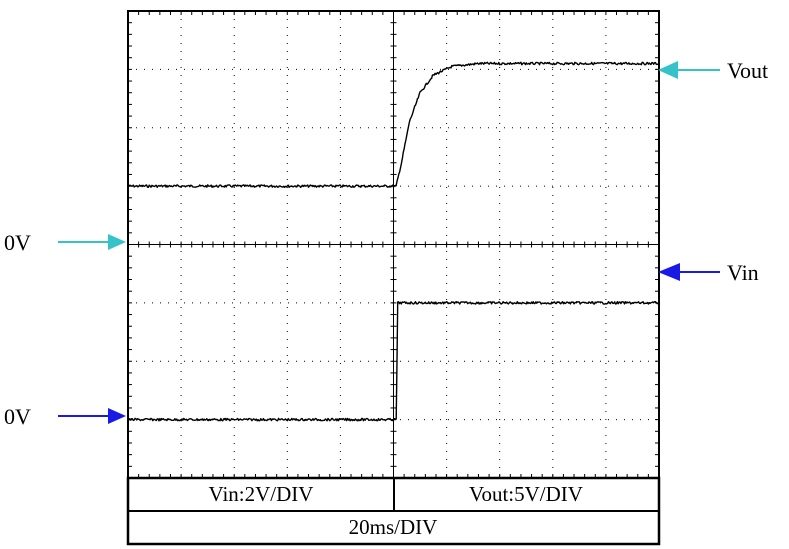 The width and height of the screenshot is (789, 549). What do you see at coordinates (526, 494) in the screenshot?
I see `vout-scale: Vout:5V/DIV` at bounding box center [526, 494].